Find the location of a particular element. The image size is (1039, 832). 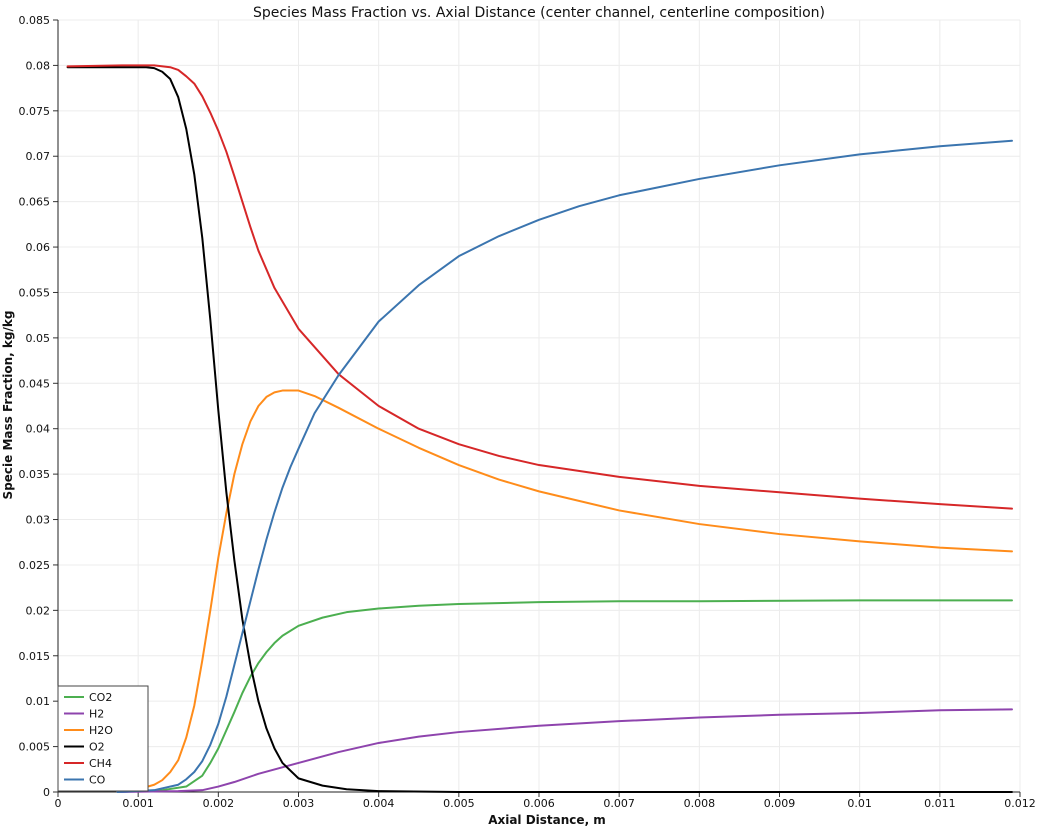

y-axis-label: Specie Mass Fraction, kg/kg is located at coordinates (8, 405).